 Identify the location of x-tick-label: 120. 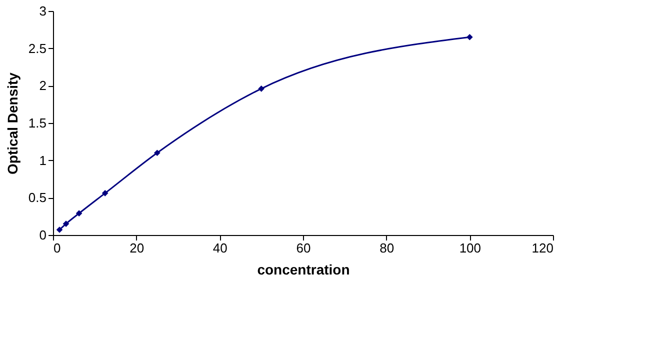
(543, 248).